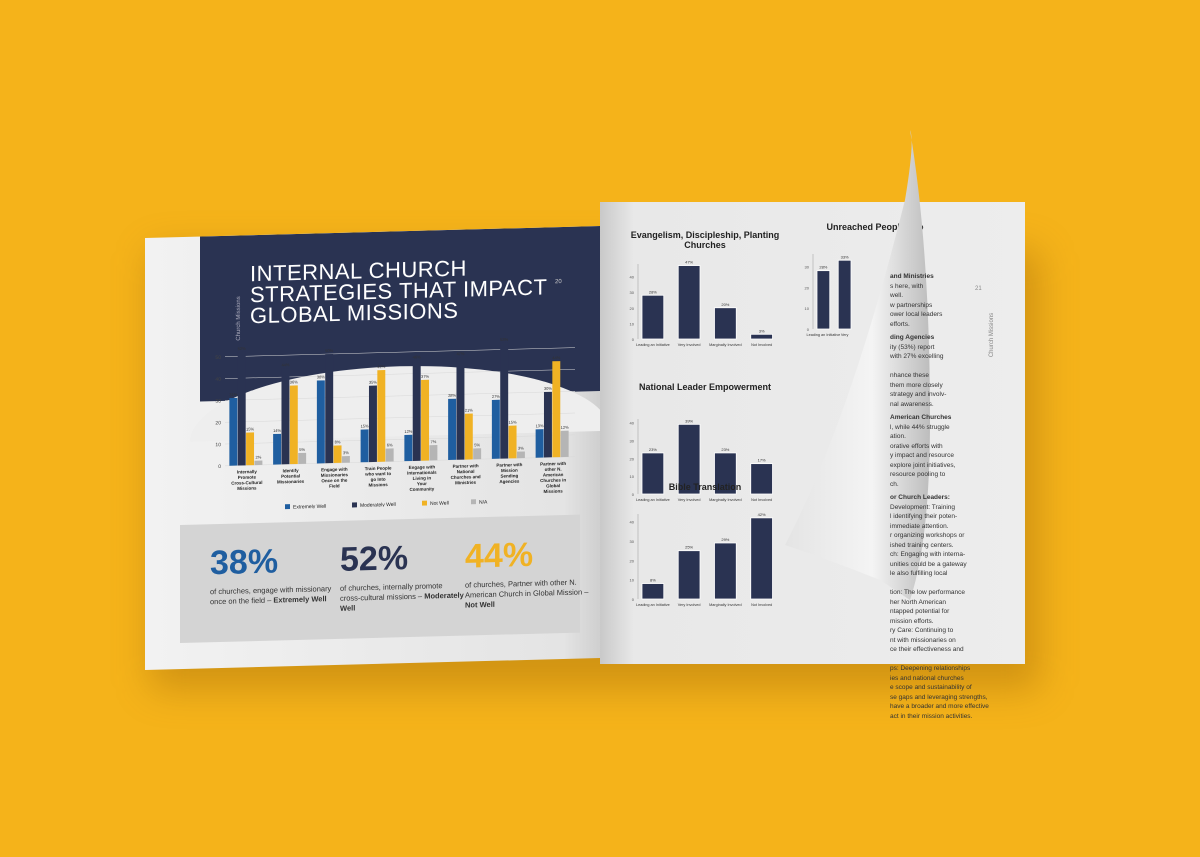 Image resolution: width=1200 pixels, height=857 pixels. What do you see at coordinates (725, 539) in the screenshot?
I see `data-label: 29%` at bounding box center [725, 539].